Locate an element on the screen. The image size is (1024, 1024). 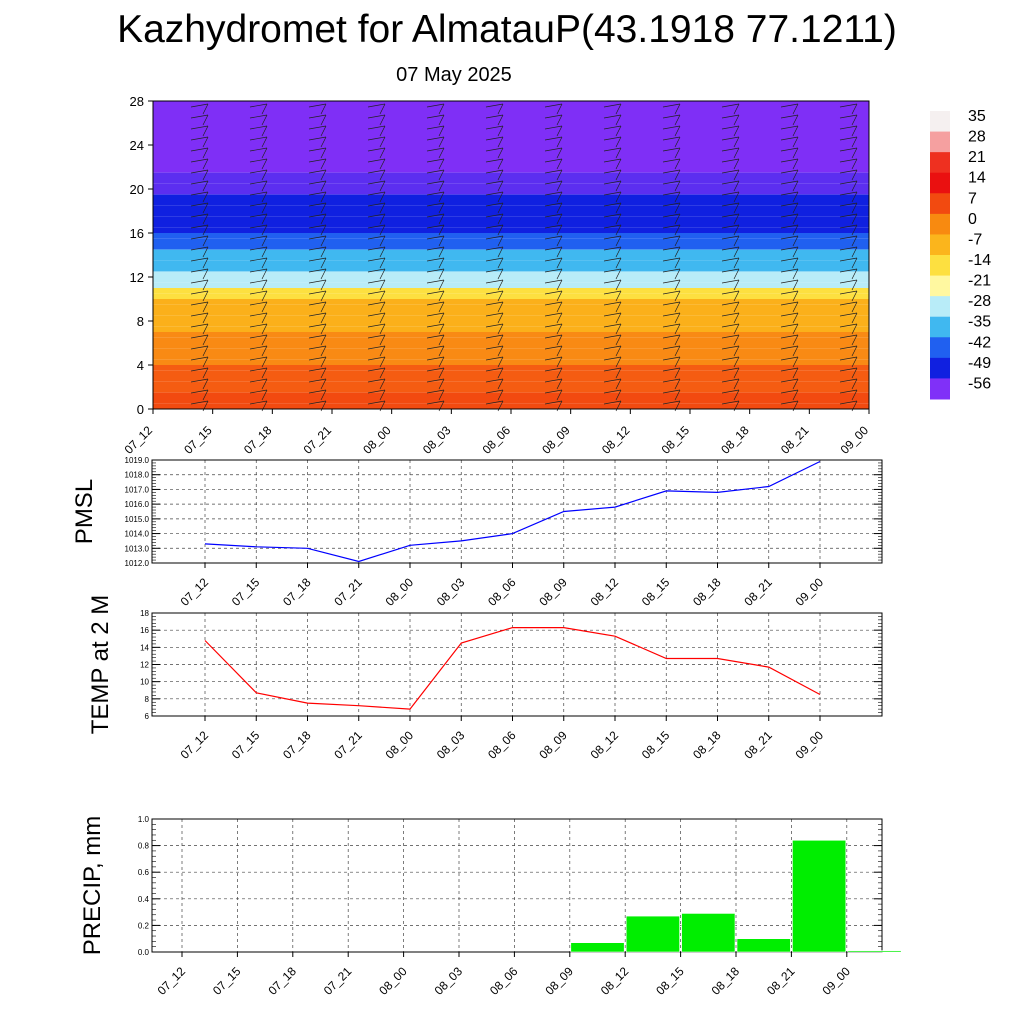
colorbar-swatch is located at coordinates (940, 348).